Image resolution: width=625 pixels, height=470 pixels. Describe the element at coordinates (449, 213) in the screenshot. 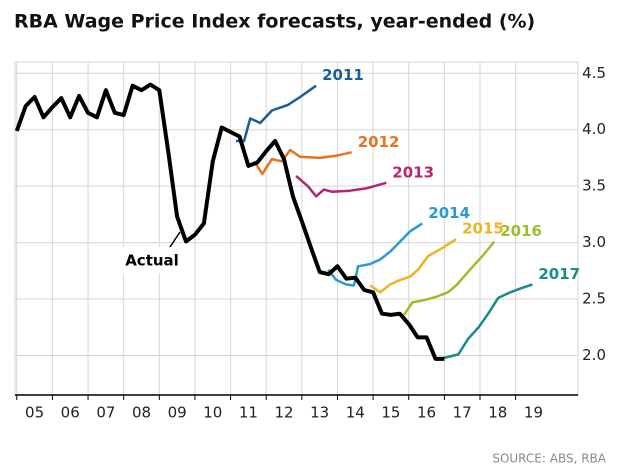

I see `series-label: 2014` at that location.